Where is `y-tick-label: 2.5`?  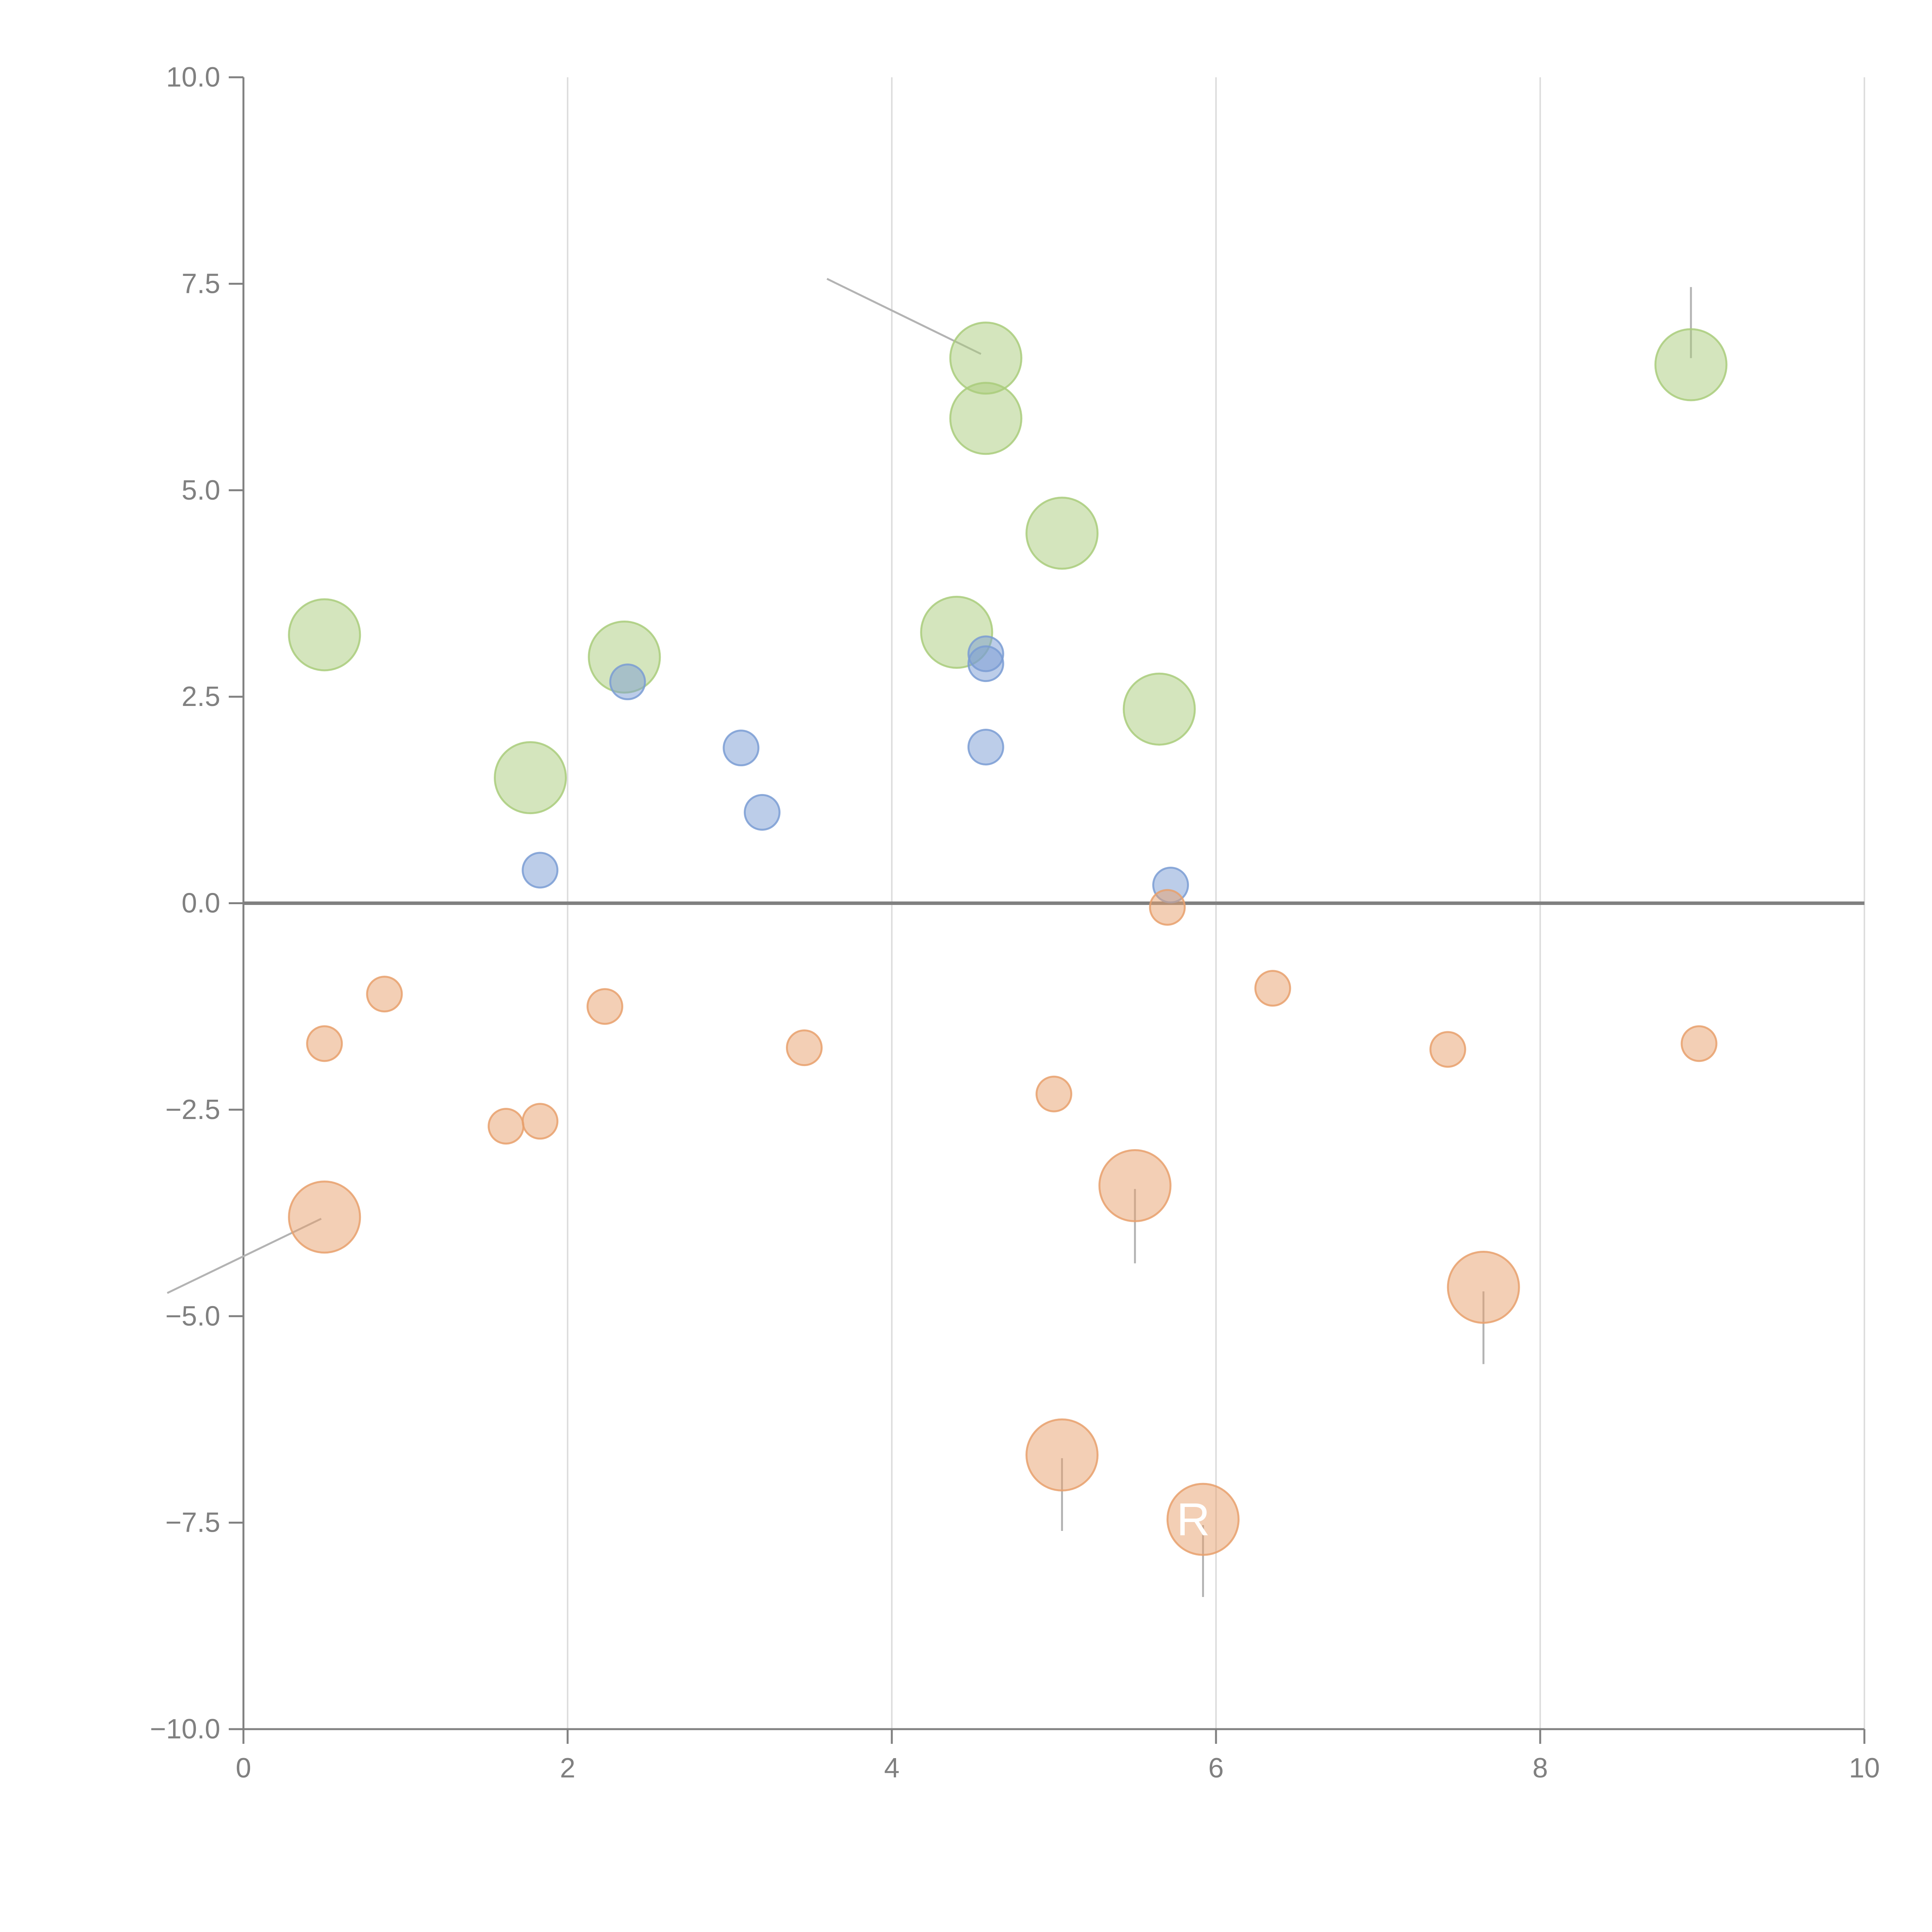 y-tick-label: 2.5 is located at coordinates (201, 696).